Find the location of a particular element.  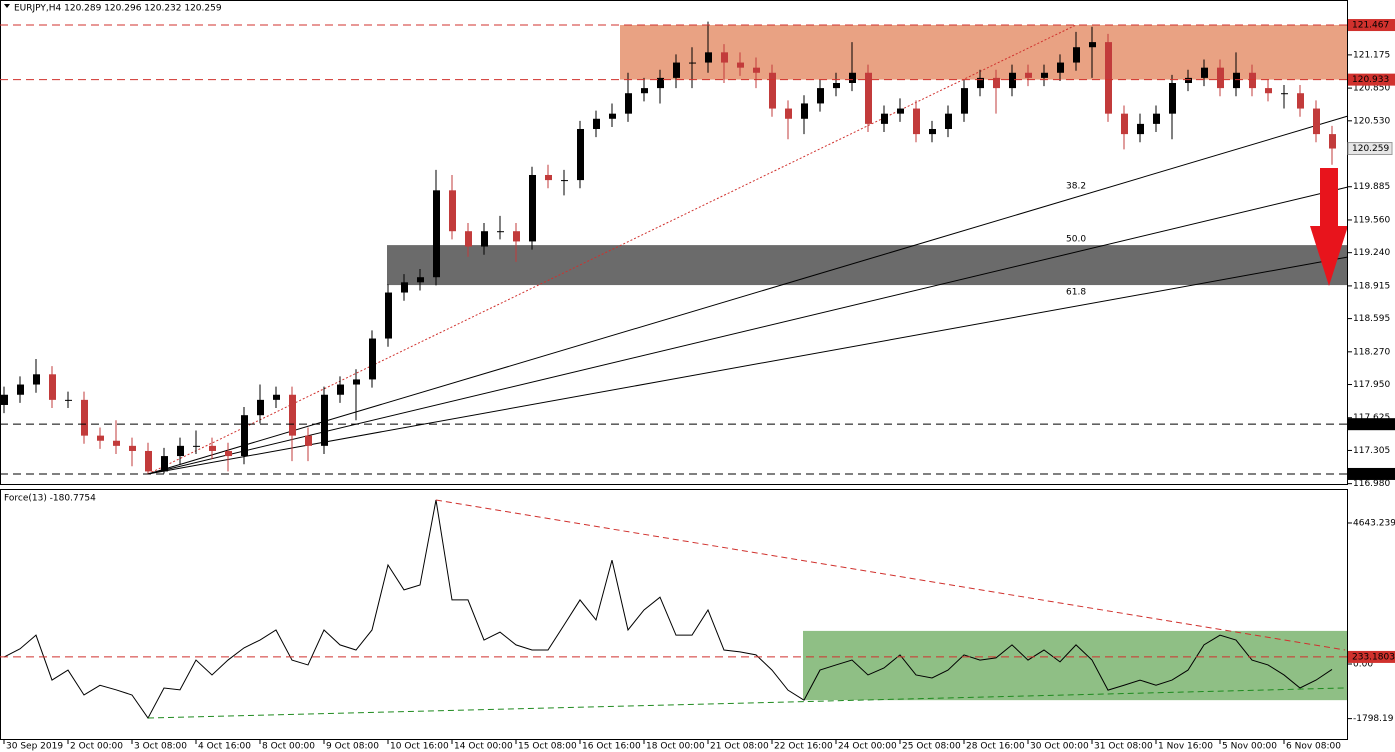

x-tick-label: 10 Oct 16:00 is located at coordinates (419, 747).